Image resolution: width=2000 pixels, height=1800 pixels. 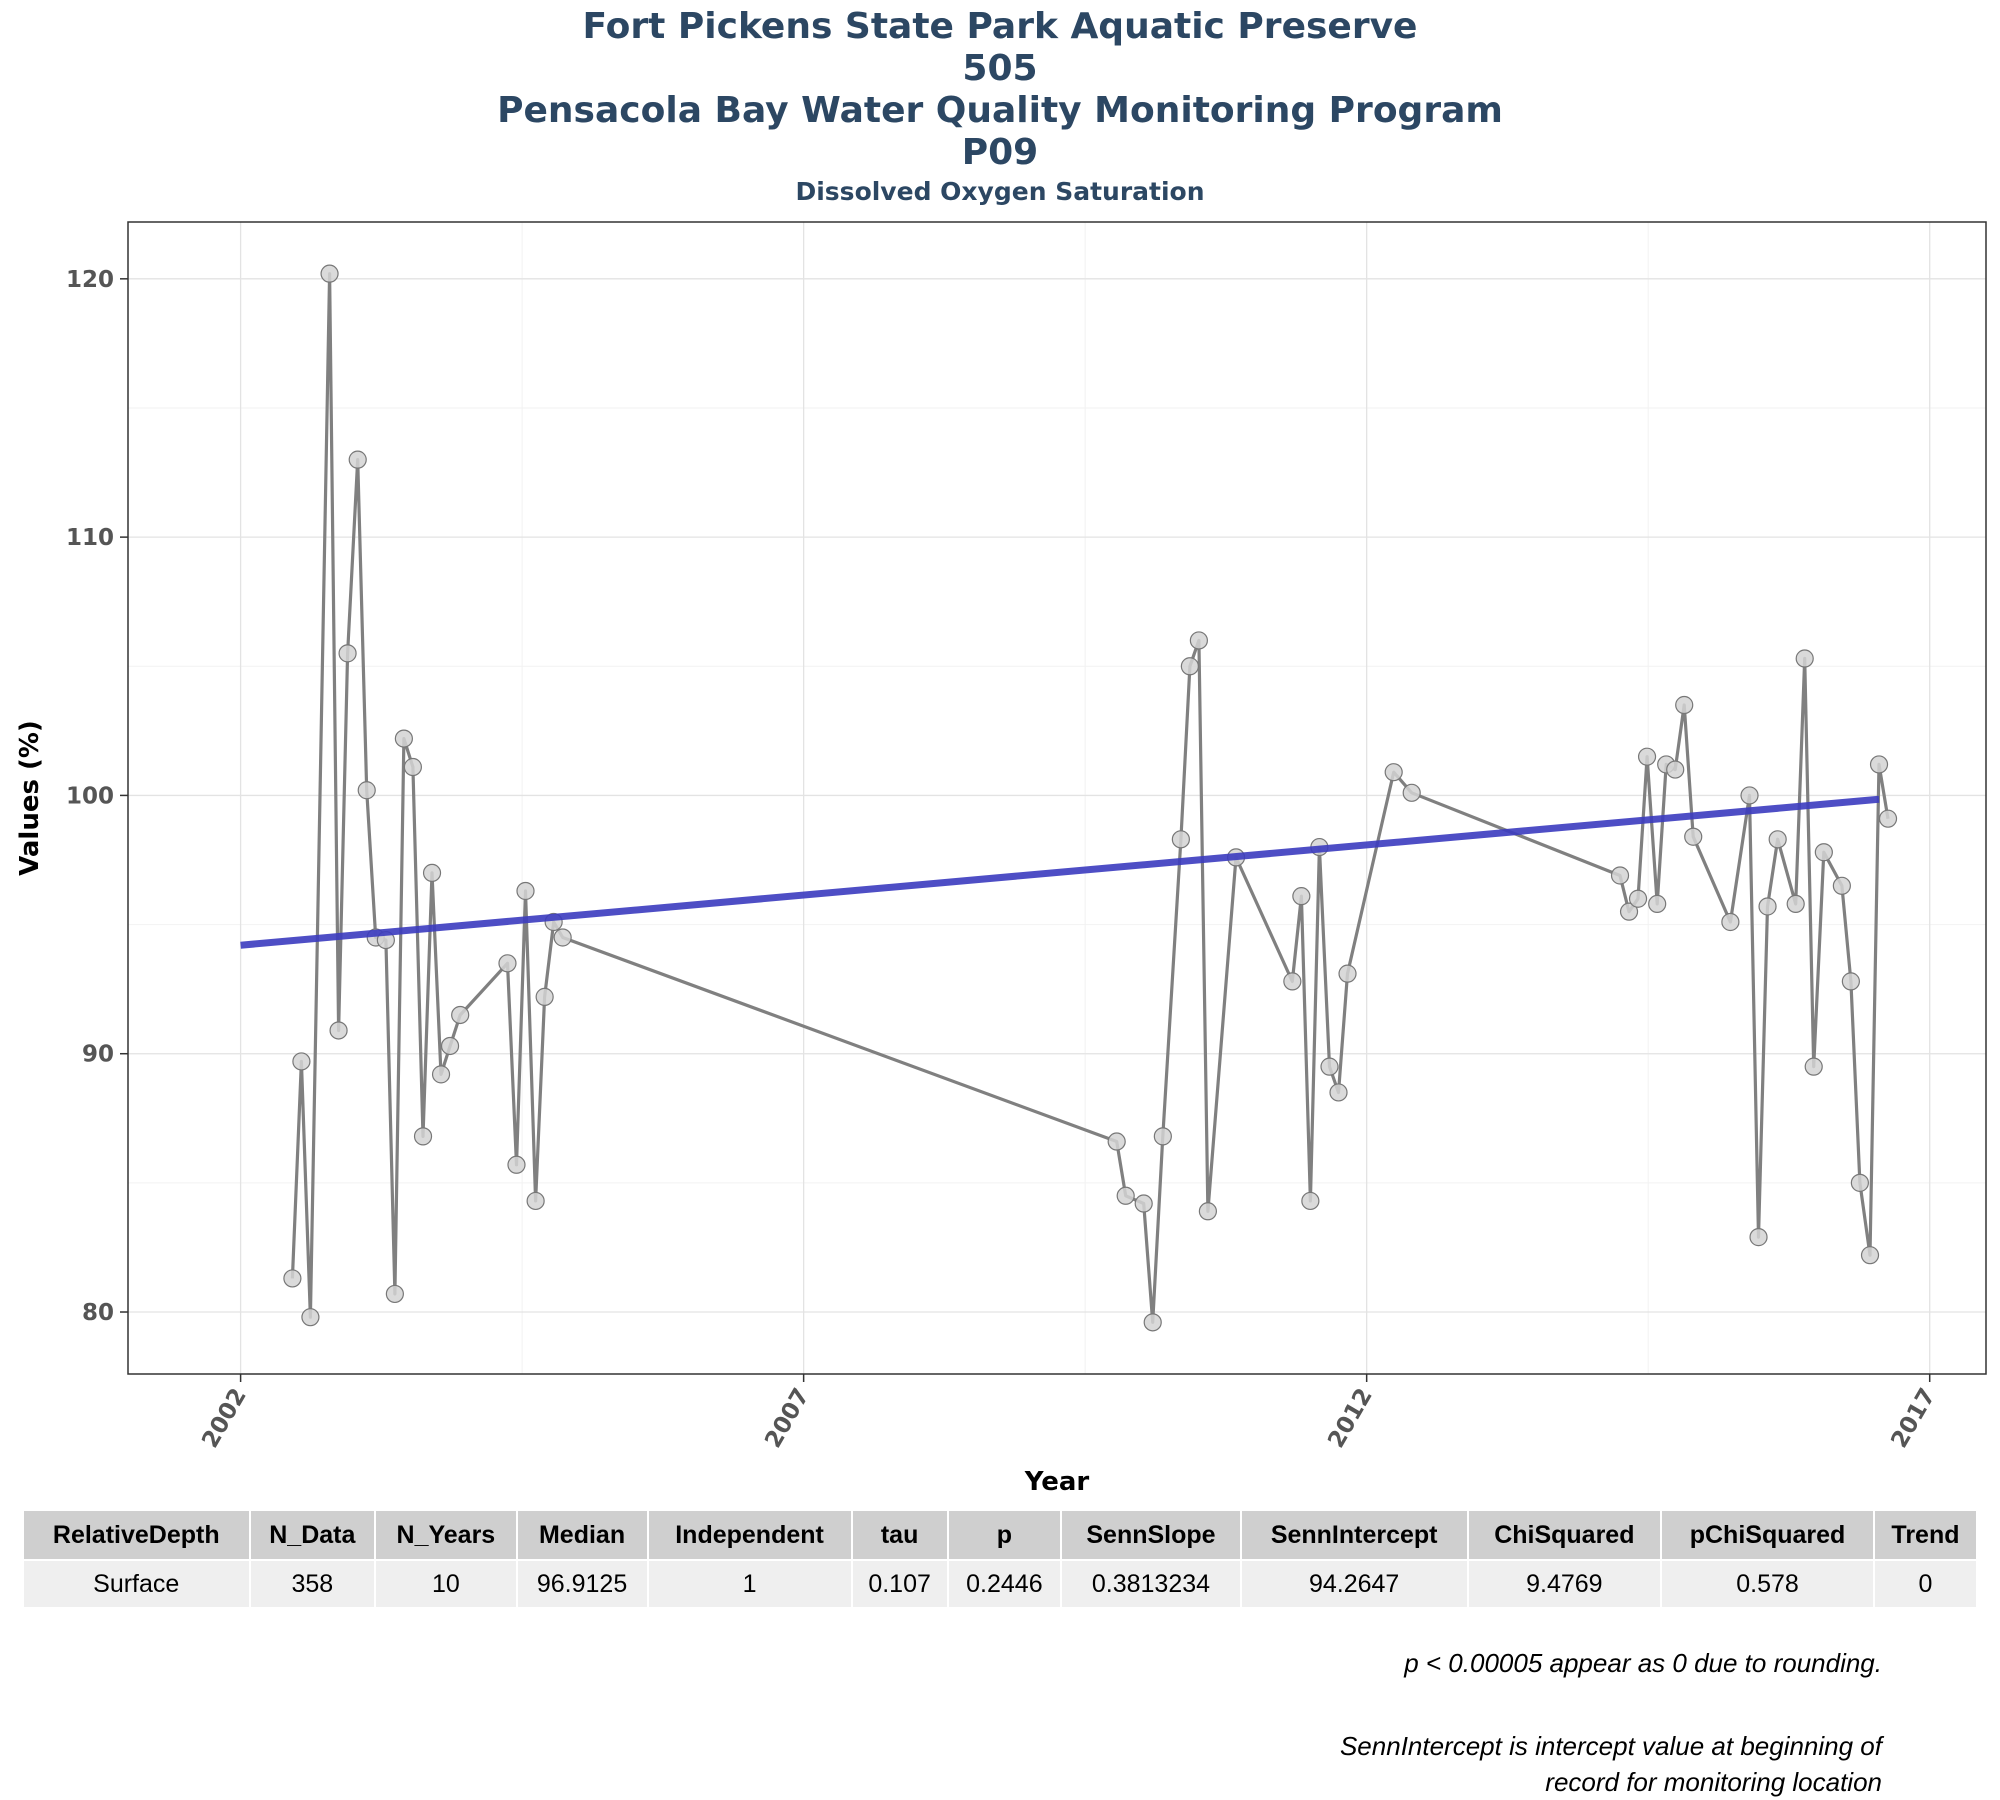 What do you see at coordinates (582, 1583) in the screenshot?
I see `table-cell: 96.9125` at bounding box center [582, 1583].